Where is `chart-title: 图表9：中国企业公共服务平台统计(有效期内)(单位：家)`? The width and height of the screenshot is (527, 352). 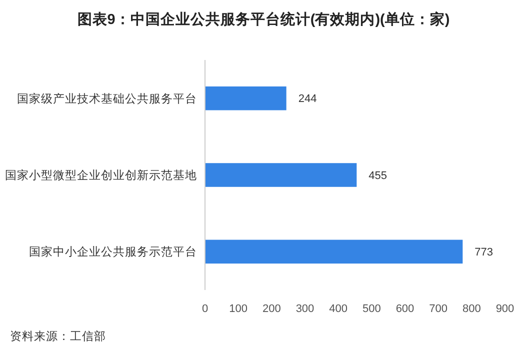
chart-title: 图表9：中国企业公共服务平台统计(有效期内)(单位：家) is located at coordinates (263, 19).